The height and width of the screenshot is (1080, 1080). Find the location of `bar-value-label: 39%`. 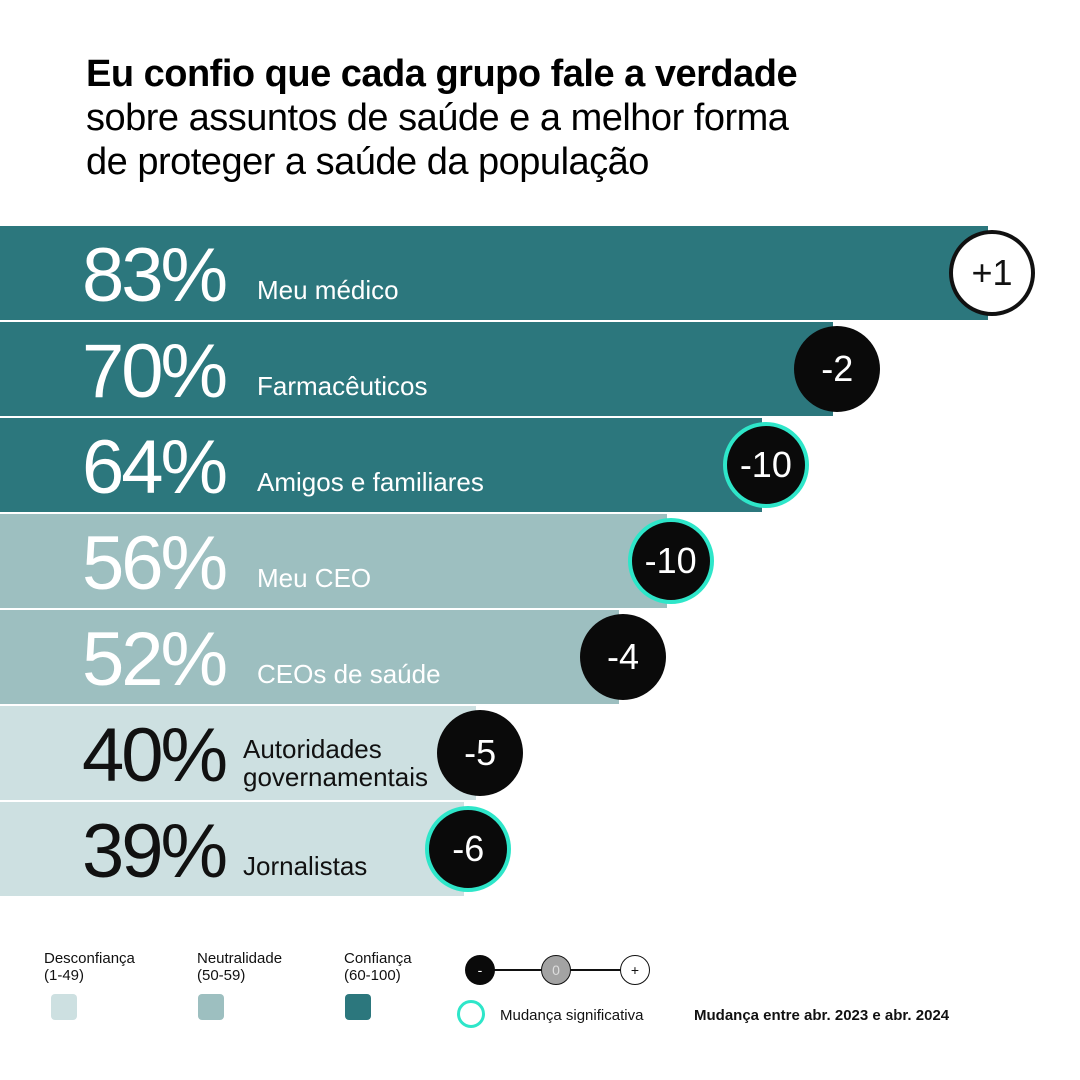

bar-value-label: 39% is located at coordinates (155, 851).